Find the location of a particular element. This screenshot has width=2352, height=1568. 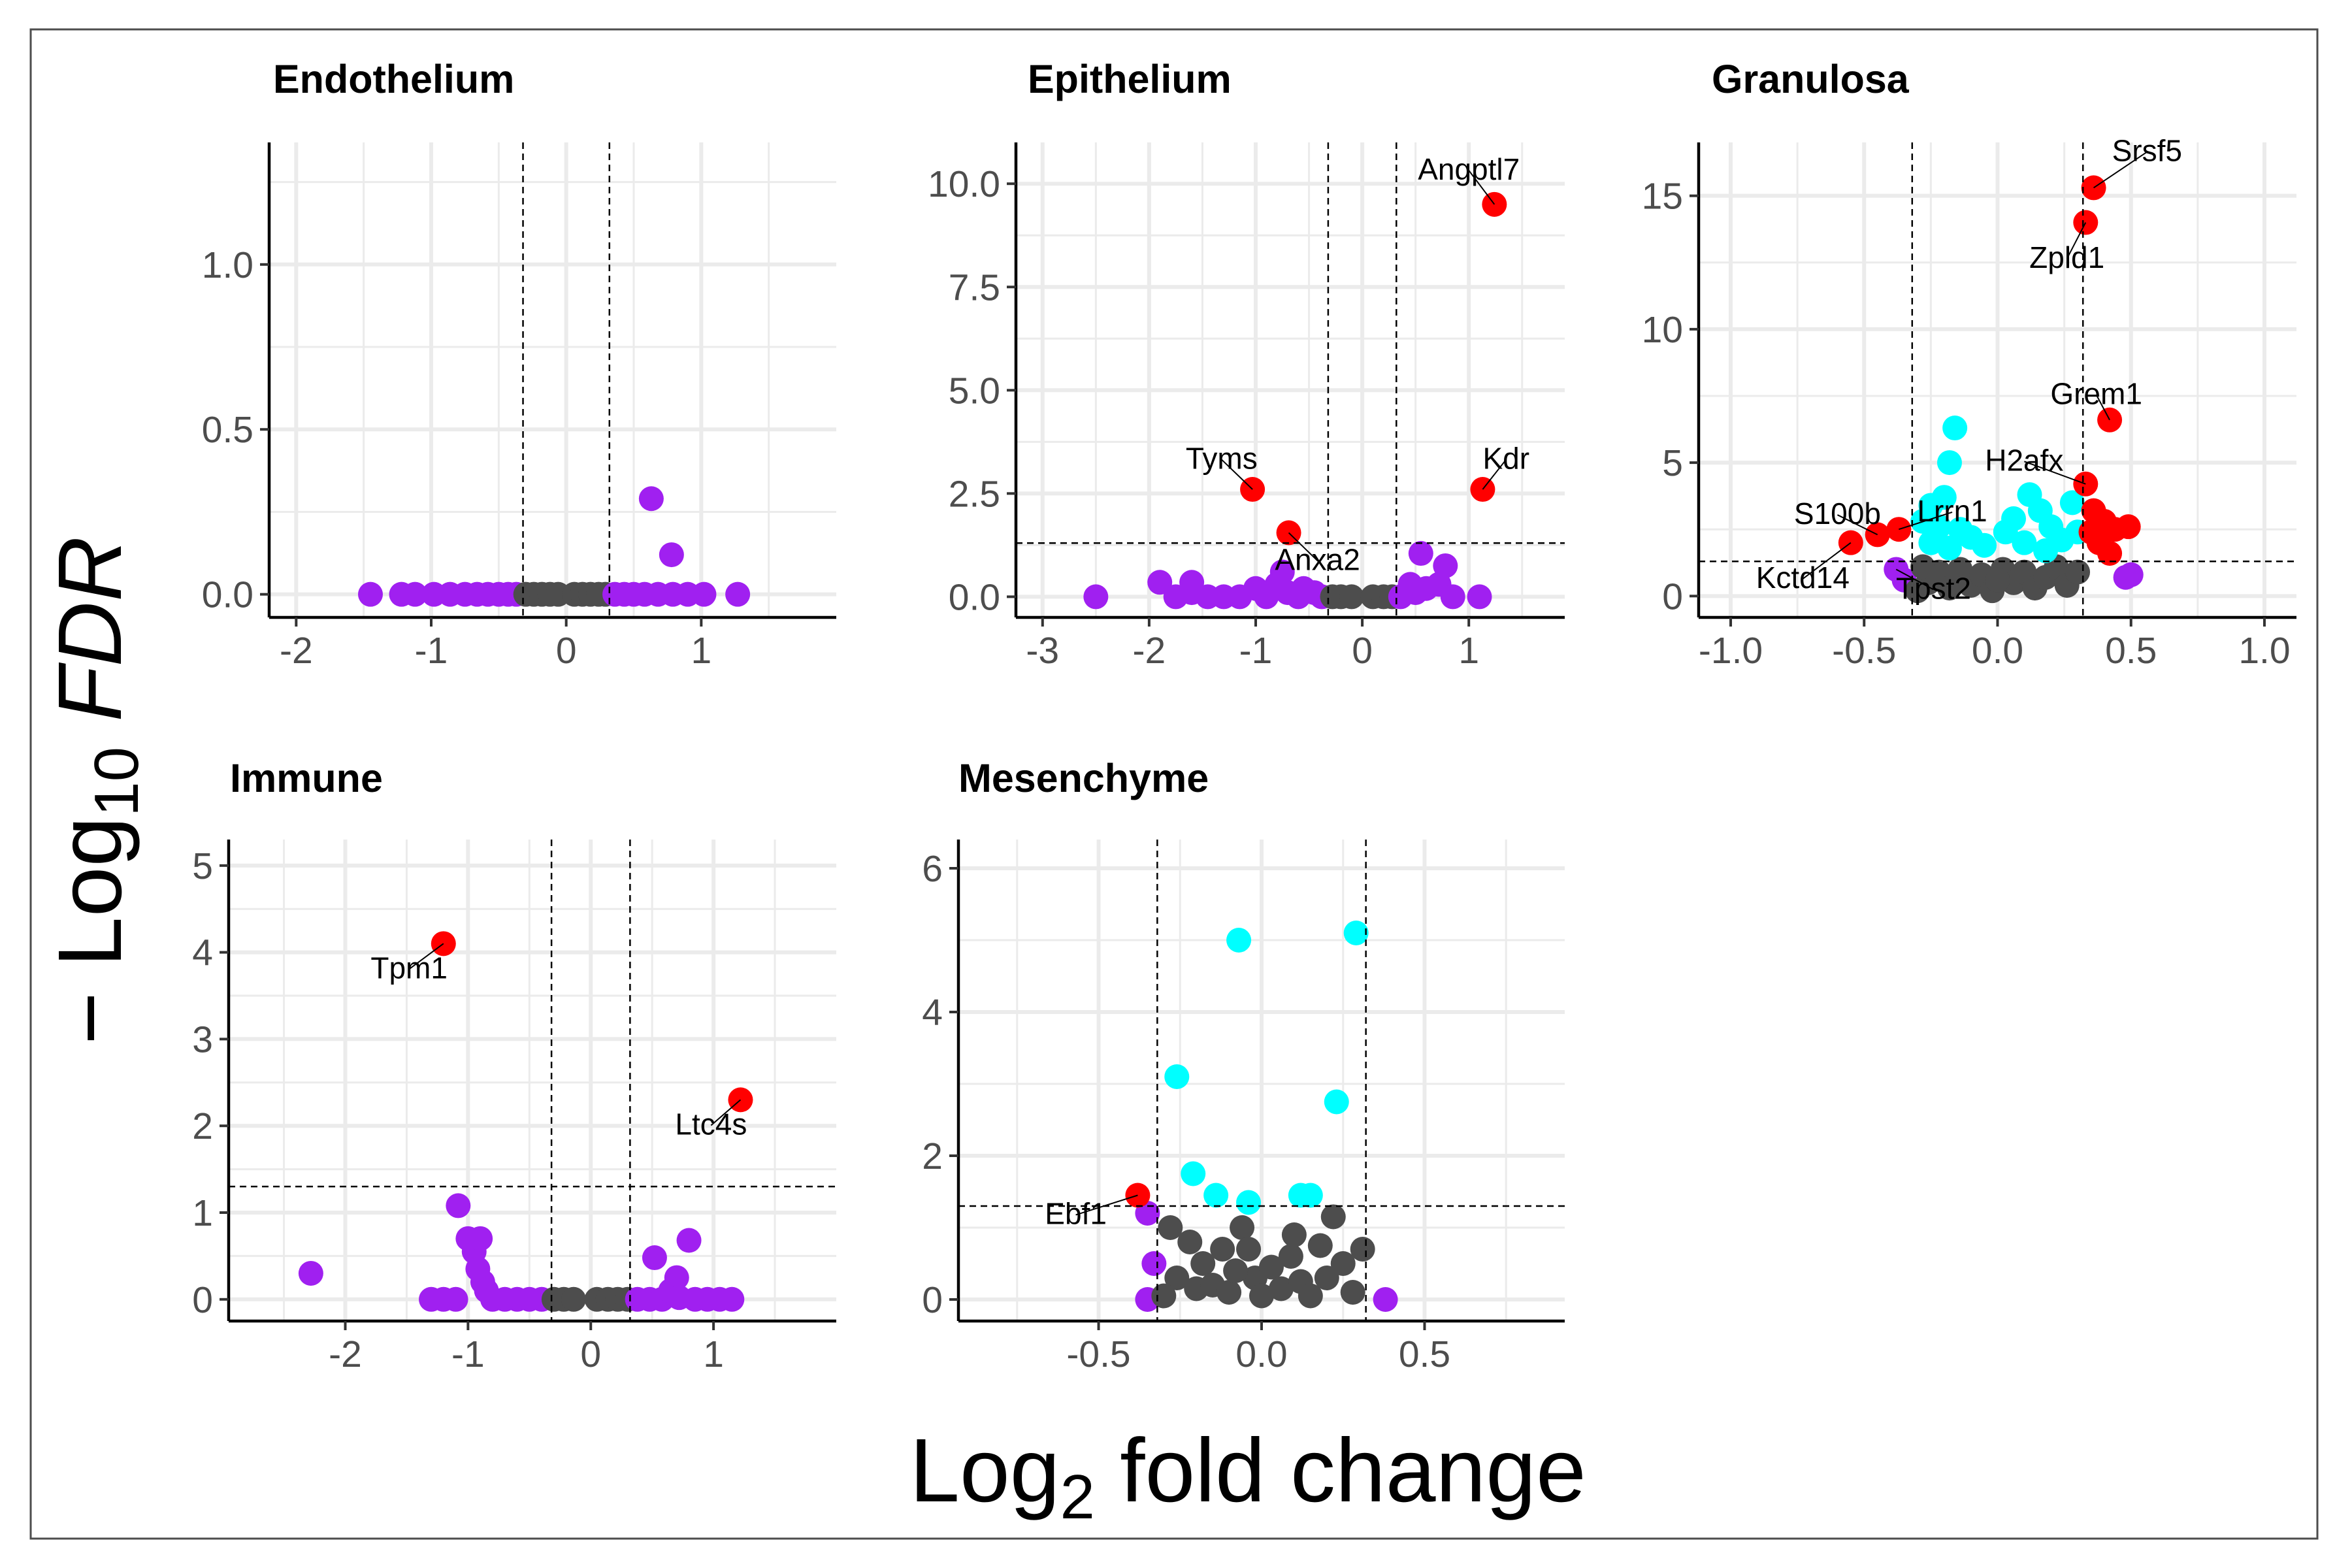

x-tick-label: -1 is located at coordinates (1256, 651).